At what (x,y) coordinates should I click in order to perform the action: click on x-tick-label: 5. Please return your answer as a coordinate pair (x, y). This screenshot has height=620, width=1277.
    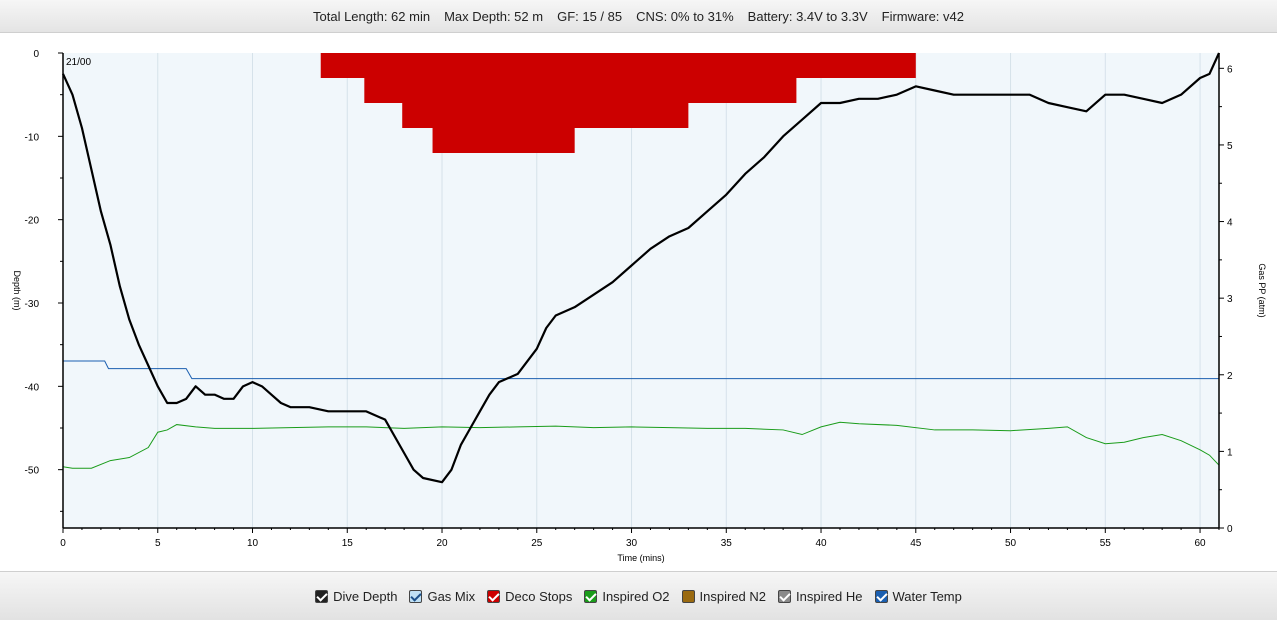
    Looking at the image, I should click on (158, 543).